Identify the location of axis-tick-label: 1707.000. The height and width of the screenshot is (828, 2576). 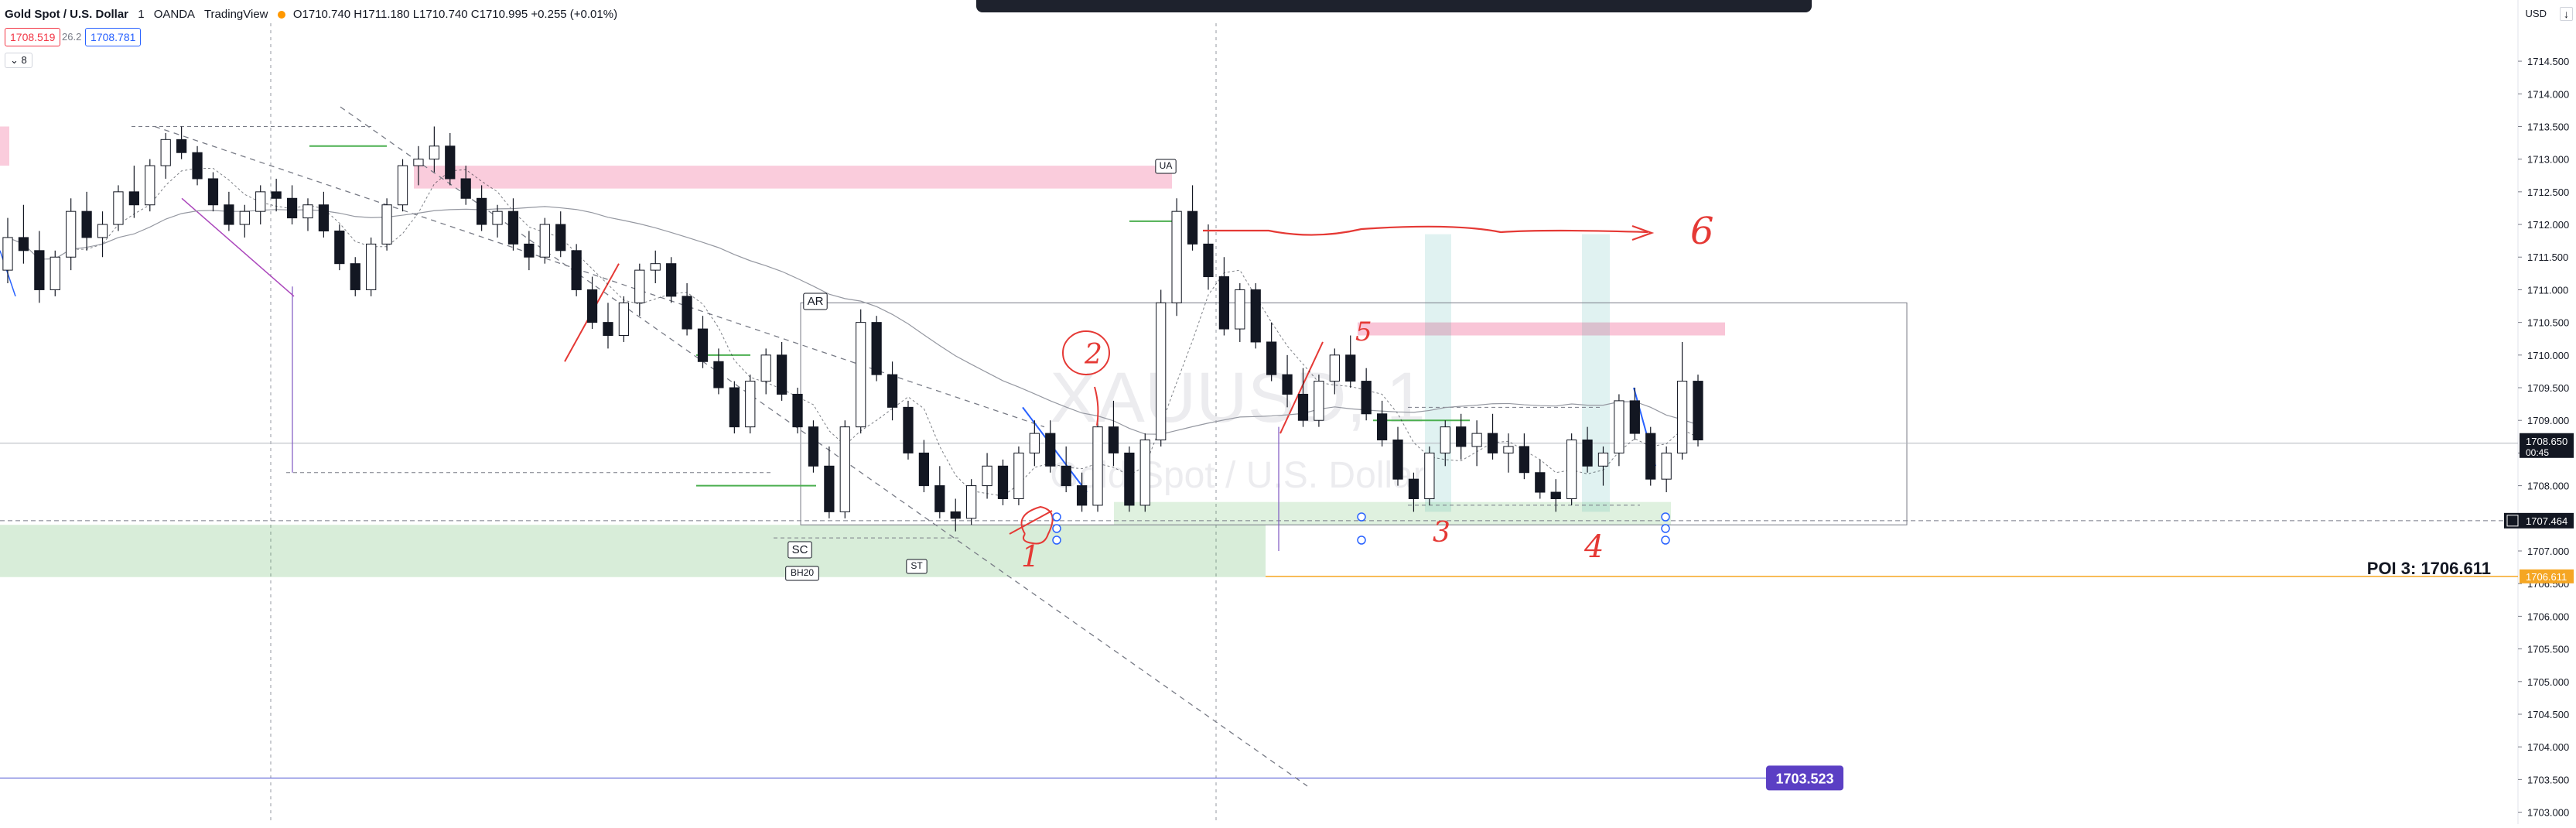
(2548, 551).